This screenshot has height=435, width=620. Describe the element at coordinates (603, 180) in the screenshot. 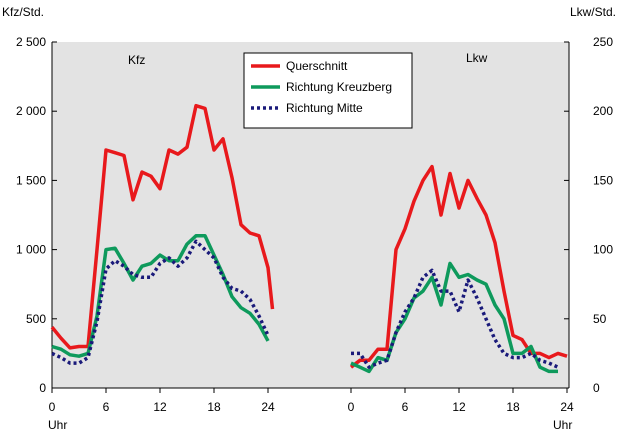

I see `right-tick-label: 150` at that location.